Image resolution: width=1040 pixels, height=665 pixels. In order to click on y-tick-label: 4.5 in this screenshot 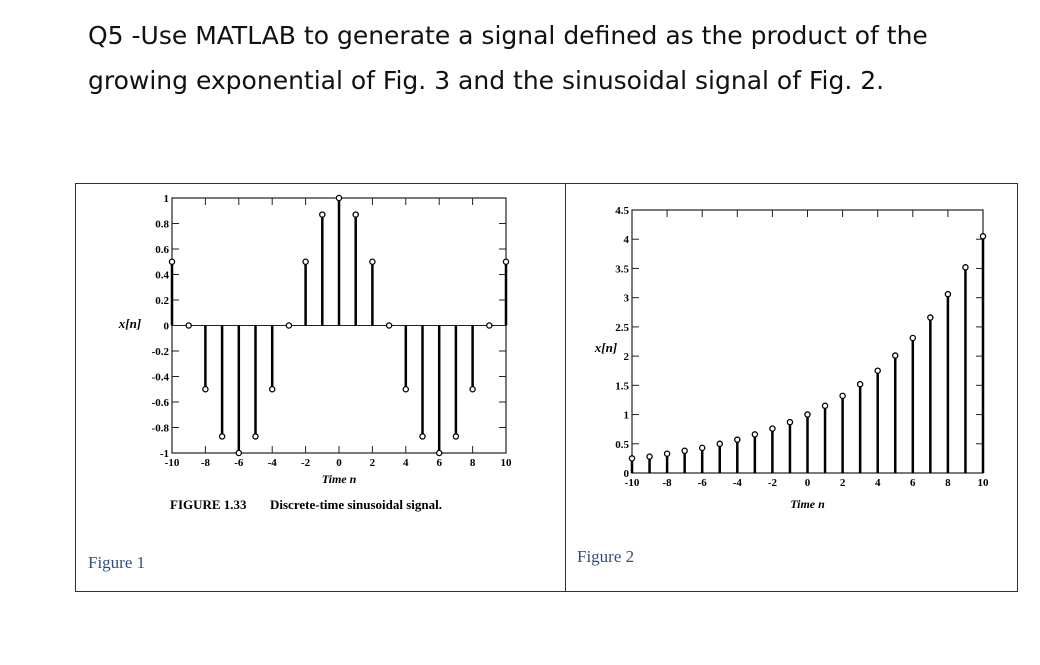, I will do `click(622, 211)`.